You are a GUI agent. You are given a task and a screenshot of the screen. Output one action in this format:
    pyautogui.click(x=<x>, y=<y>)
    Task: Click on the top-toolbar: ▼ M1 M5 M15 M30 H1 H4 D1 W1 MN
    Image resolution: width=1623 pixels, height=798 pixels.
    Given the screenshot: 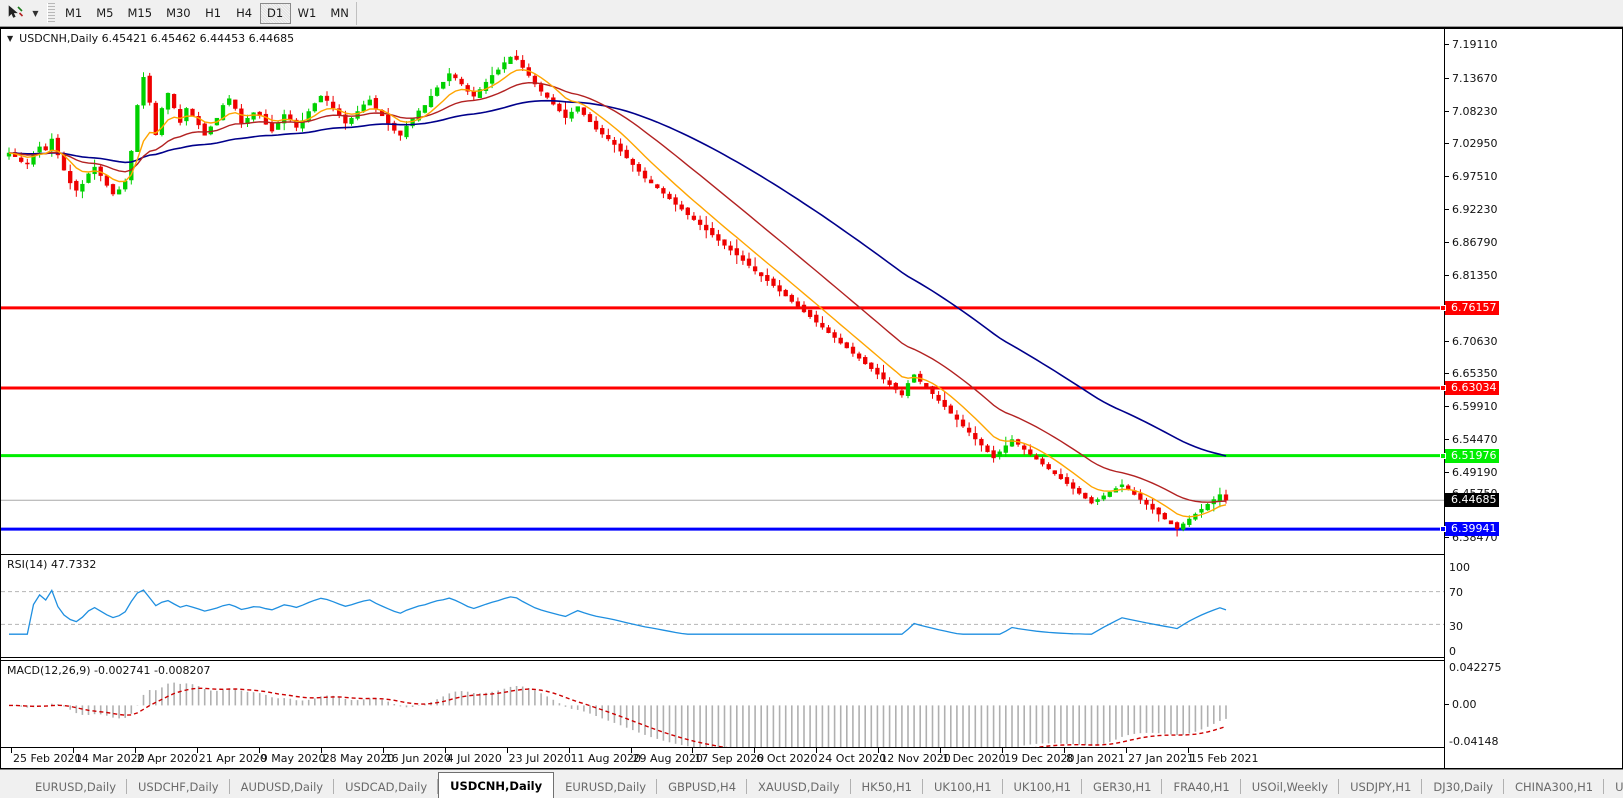 What is the action you would take?
    pyautogui.click(x=811, y=13)
    